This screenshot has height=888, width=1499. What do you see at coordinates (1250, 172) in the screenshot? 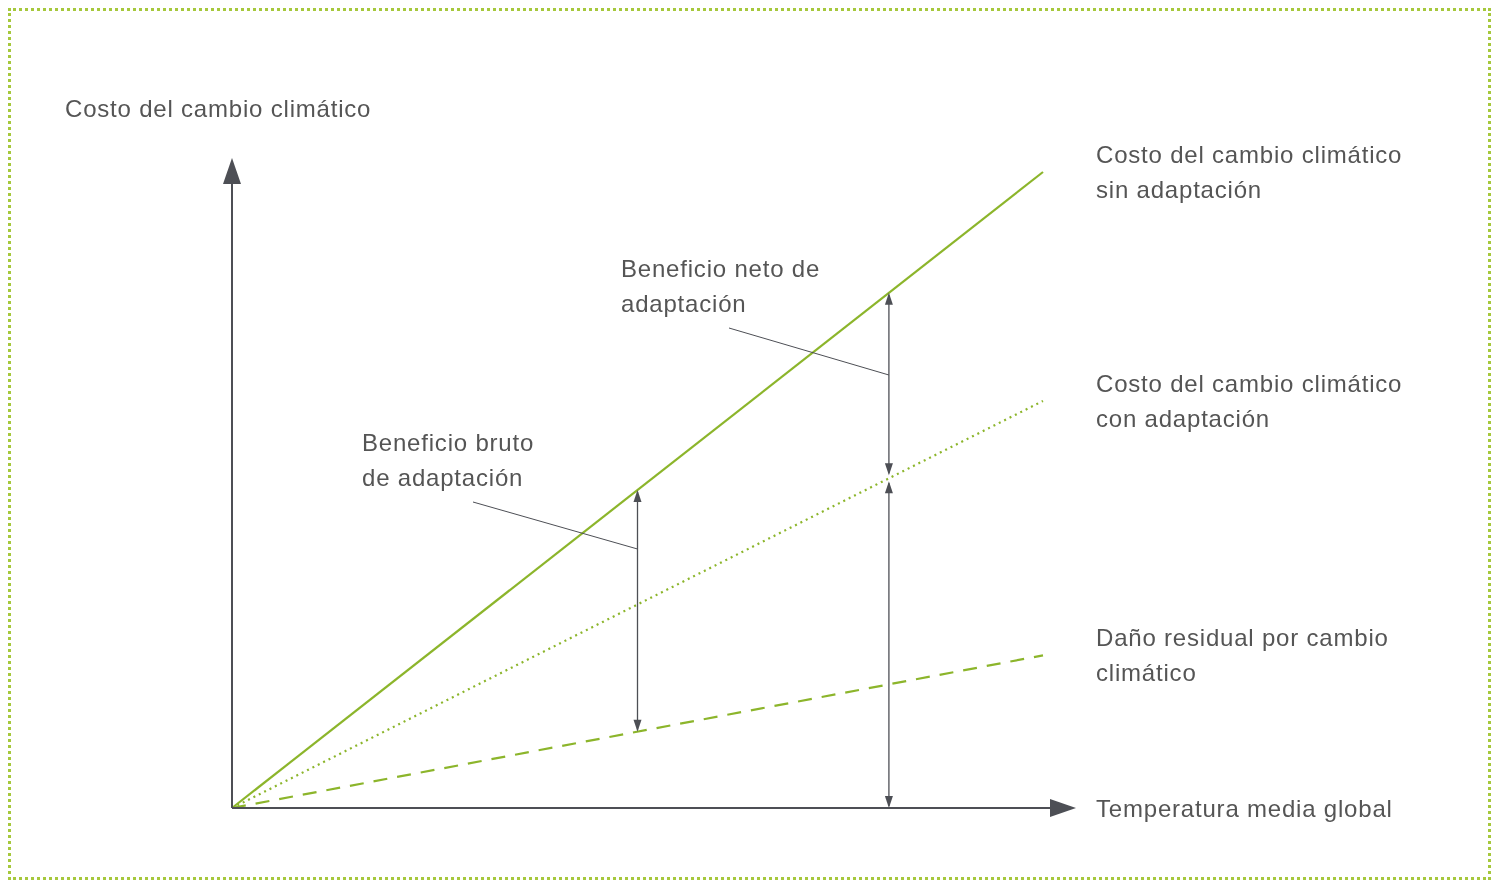
I see `text: Costo del cambio climático sin adaptación` at bounding box center [1250, 172].